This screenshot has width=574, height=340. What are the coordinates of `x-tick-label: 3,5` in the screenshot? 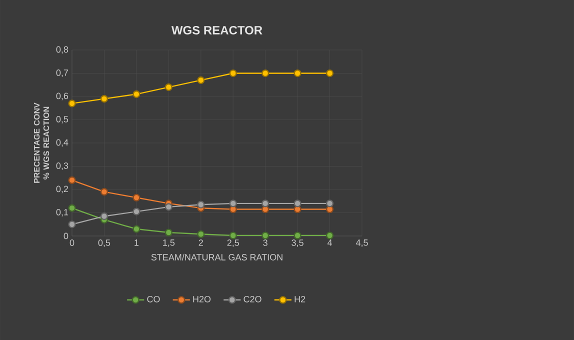 It's located at (298, 243).